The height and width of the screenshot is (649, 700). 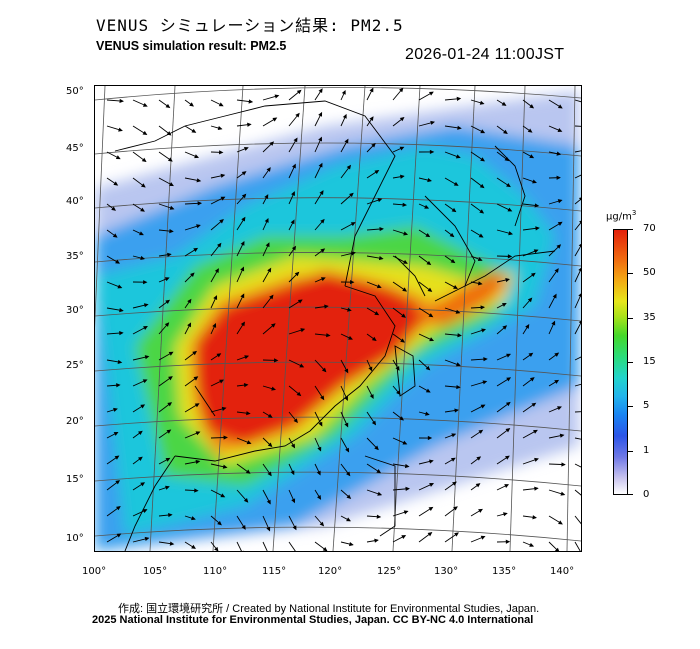 I want to click on lat-label: 30°, so click(x=75, y=310).